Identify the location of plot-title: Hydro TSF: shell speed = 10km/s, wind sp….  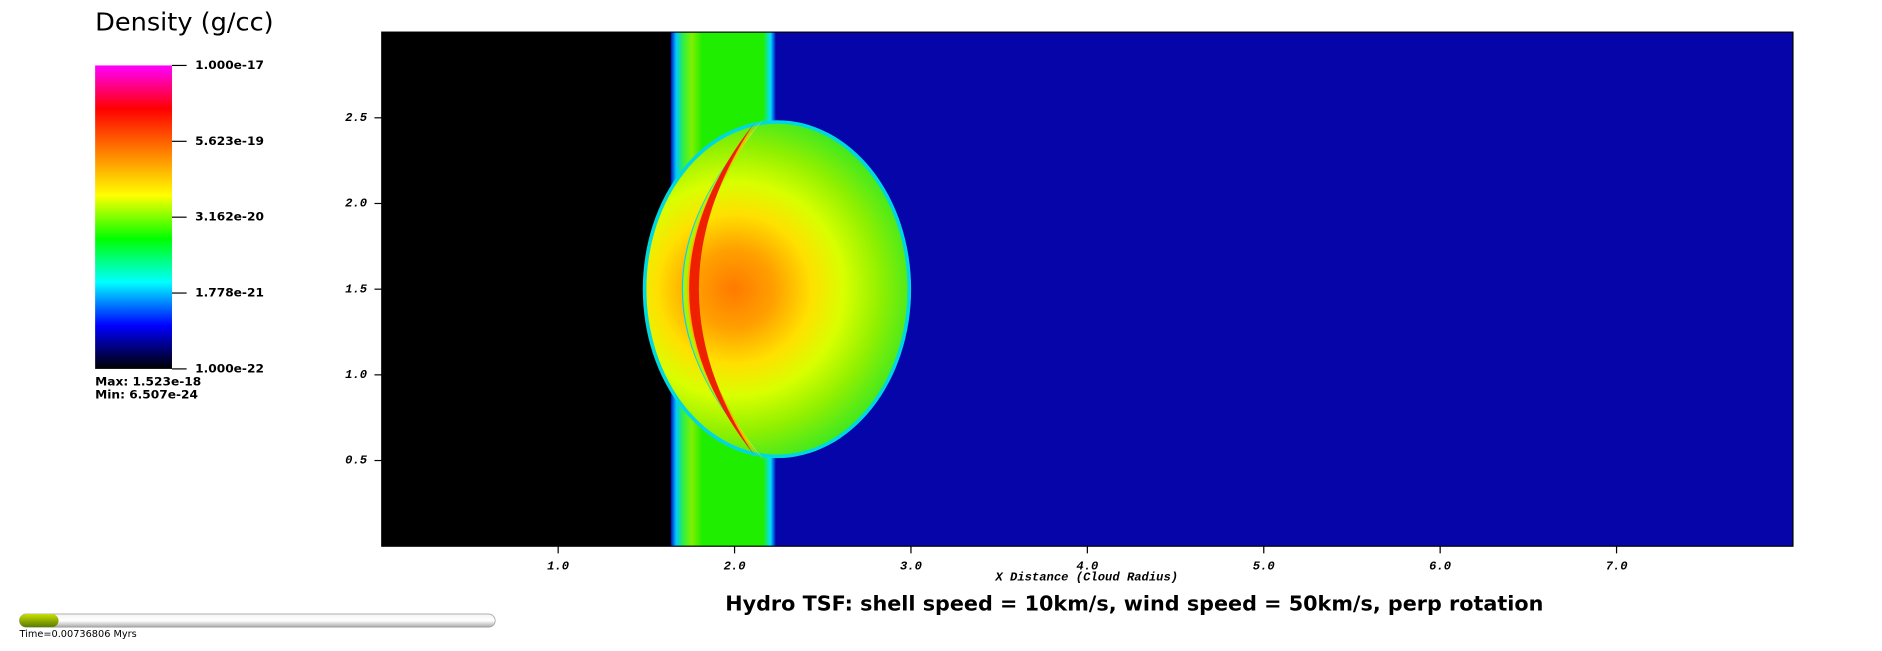
(1134, 604).